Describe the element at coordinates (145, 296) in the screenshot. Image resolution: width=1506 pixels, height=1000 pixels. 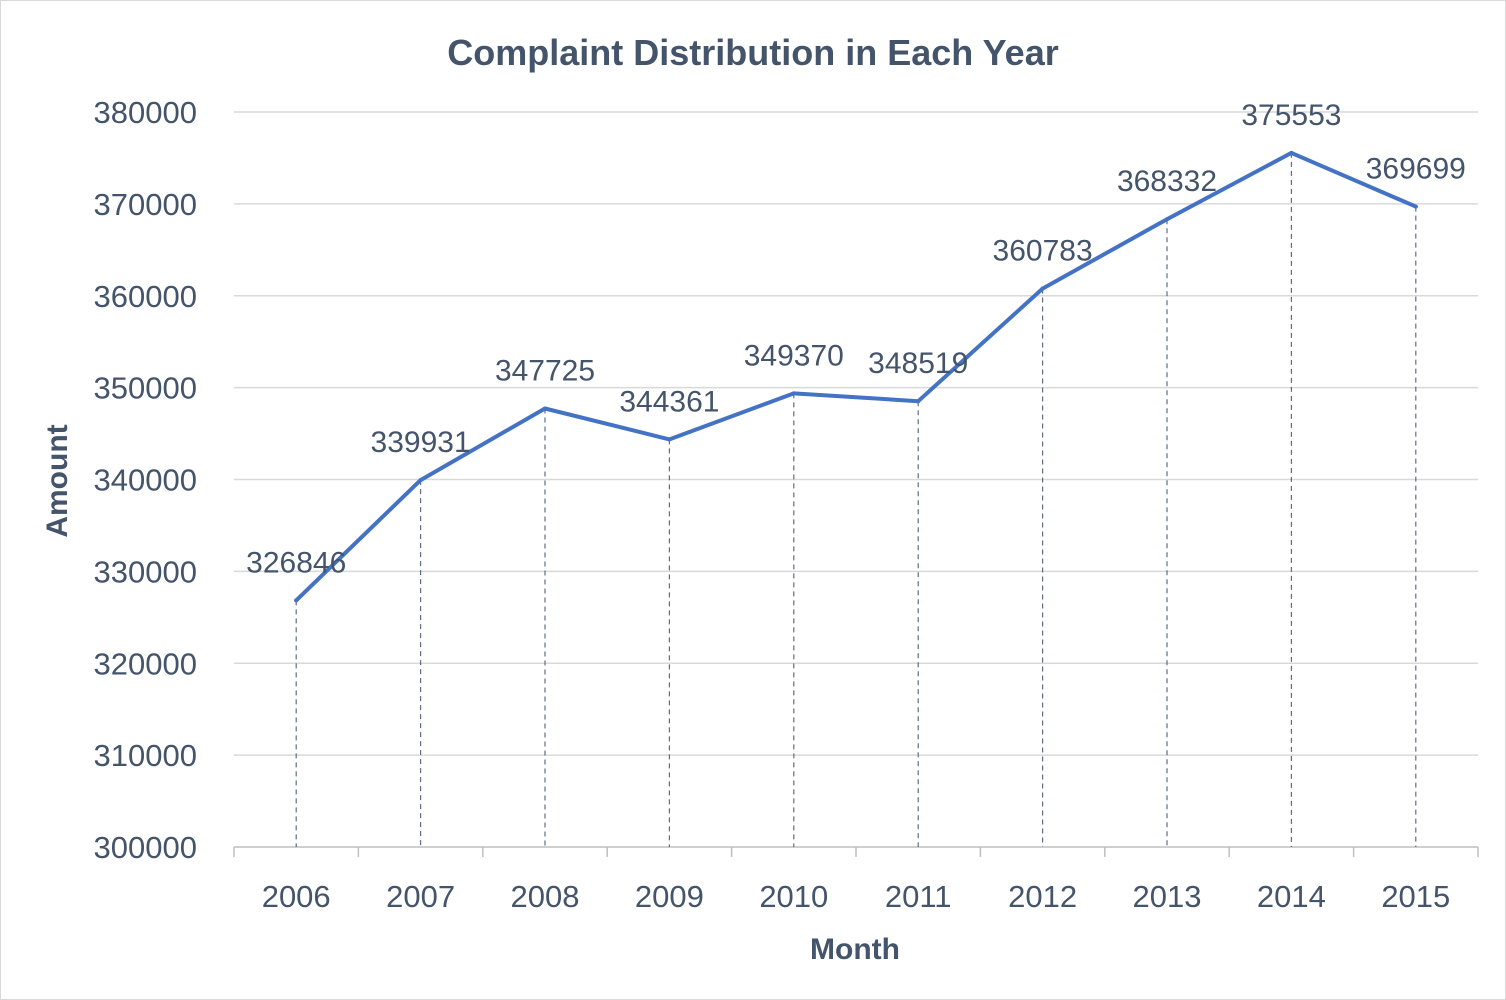
I see `y-tick-label: 360000` at that location.